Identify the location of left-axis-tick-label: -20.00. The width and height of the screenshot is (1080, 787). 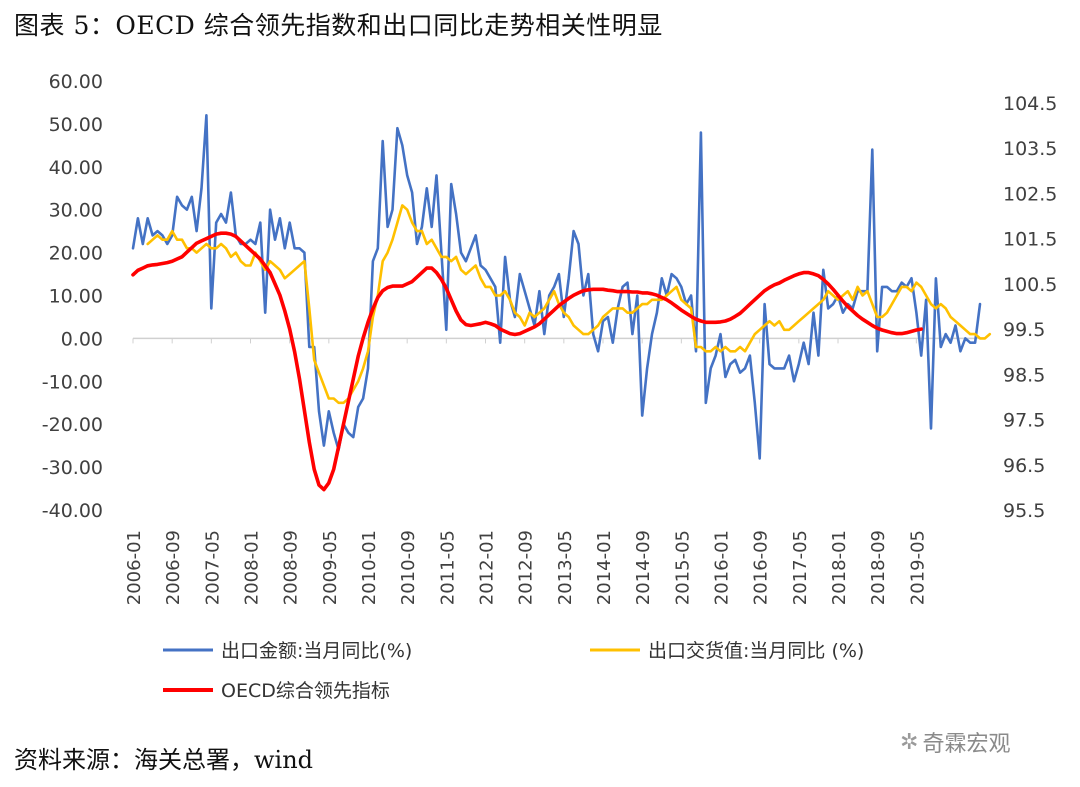
(72, 425).